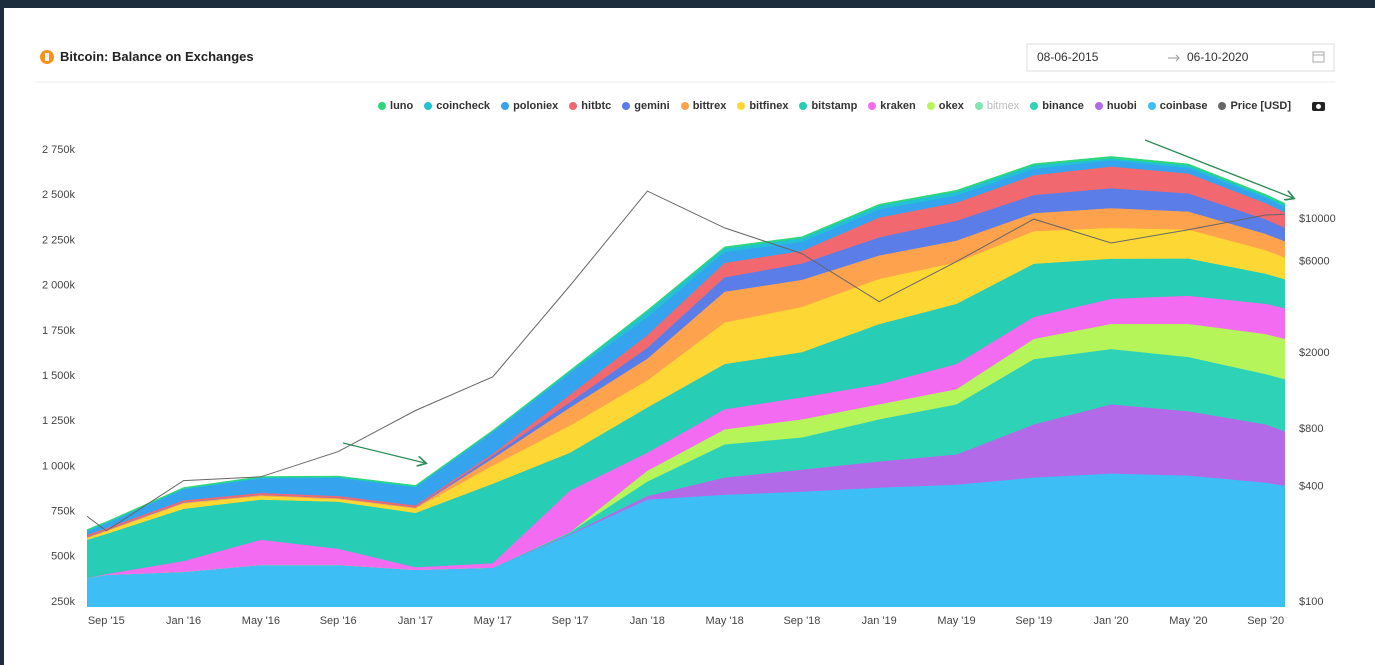 Image resolution: width=1375 pixels, height=665 pixels. Describe the element at coordinates (1265, 621) in the screenshot. I see `x-tick-label: Sep '20` at that location.